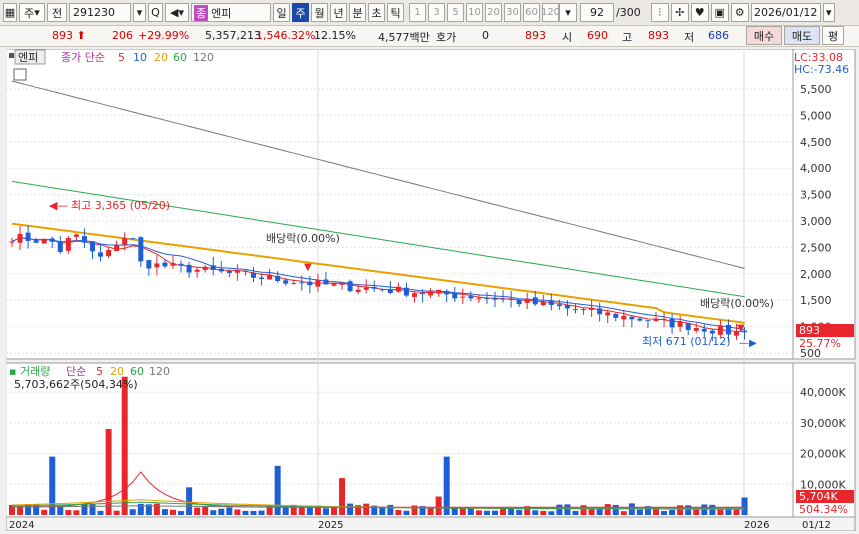 The image size is (859, 534). What do you see at coordinates (512, 12) in the screenshot?
I see `interval-button: 30` at bounding box center [512, 12].